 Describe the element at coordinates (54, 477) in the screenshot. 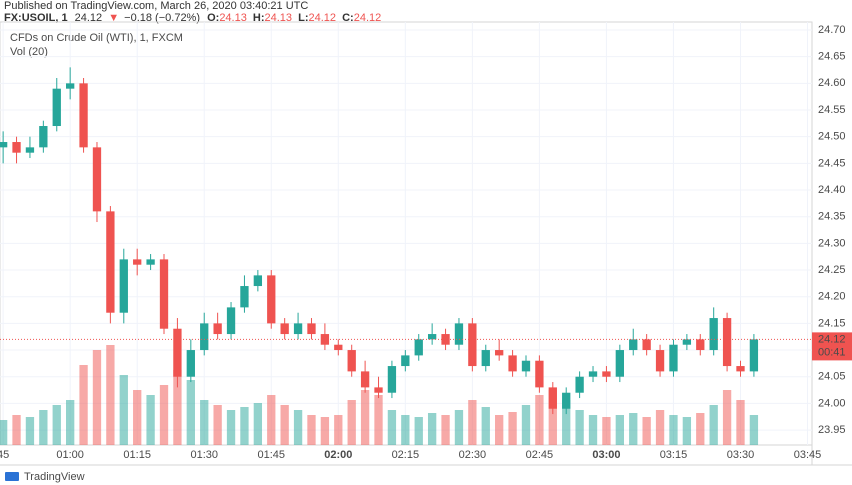

I see `brand-name: TradingView` at that location.